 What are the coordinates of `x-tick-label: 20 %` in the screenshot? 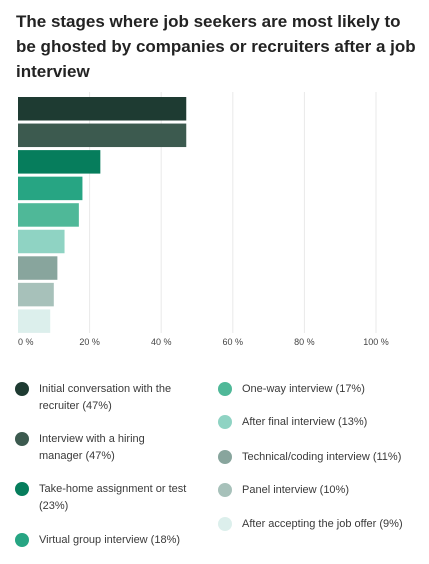 It's located at (89, 342).